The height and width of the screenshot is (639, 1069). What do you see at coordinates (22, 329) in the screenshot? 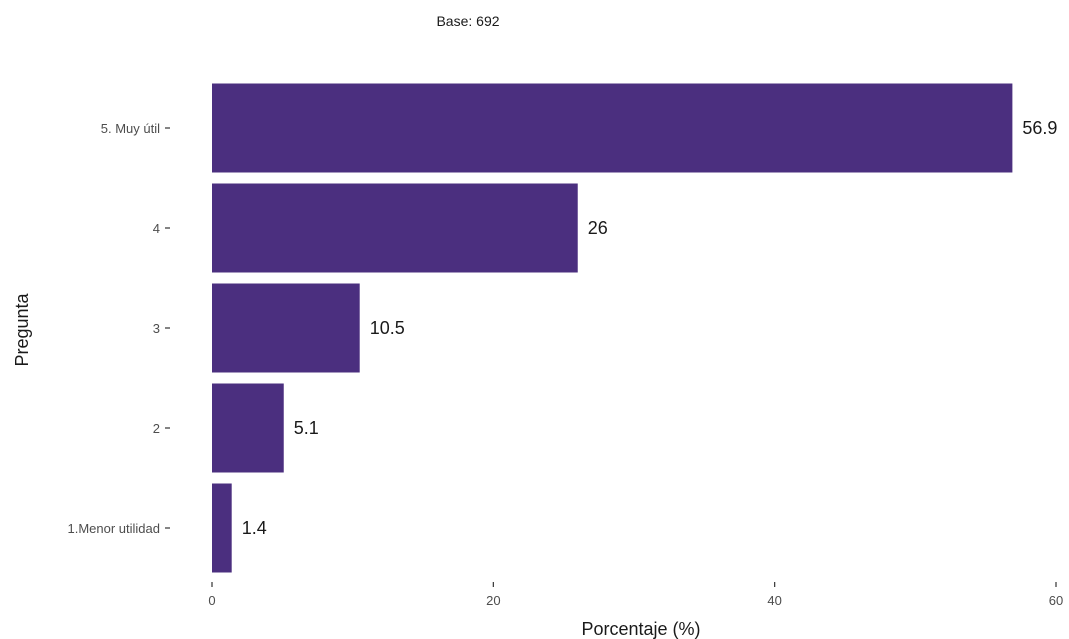
I see `y-axis-title: Pregunta` at bounding box center [22, 329].